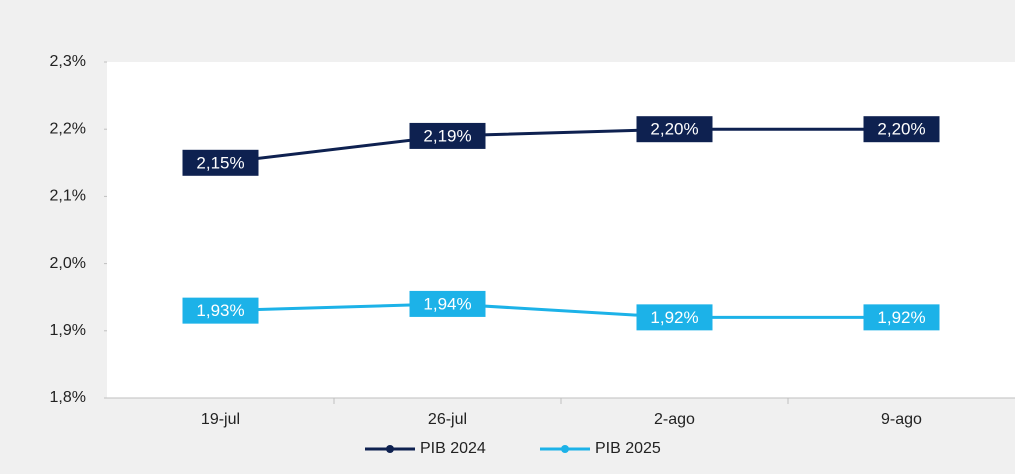 Image resolution: width=1015 pixels, height=474 pixels. I want to click on x-tick-label: 26-jul, so click(447, 419).